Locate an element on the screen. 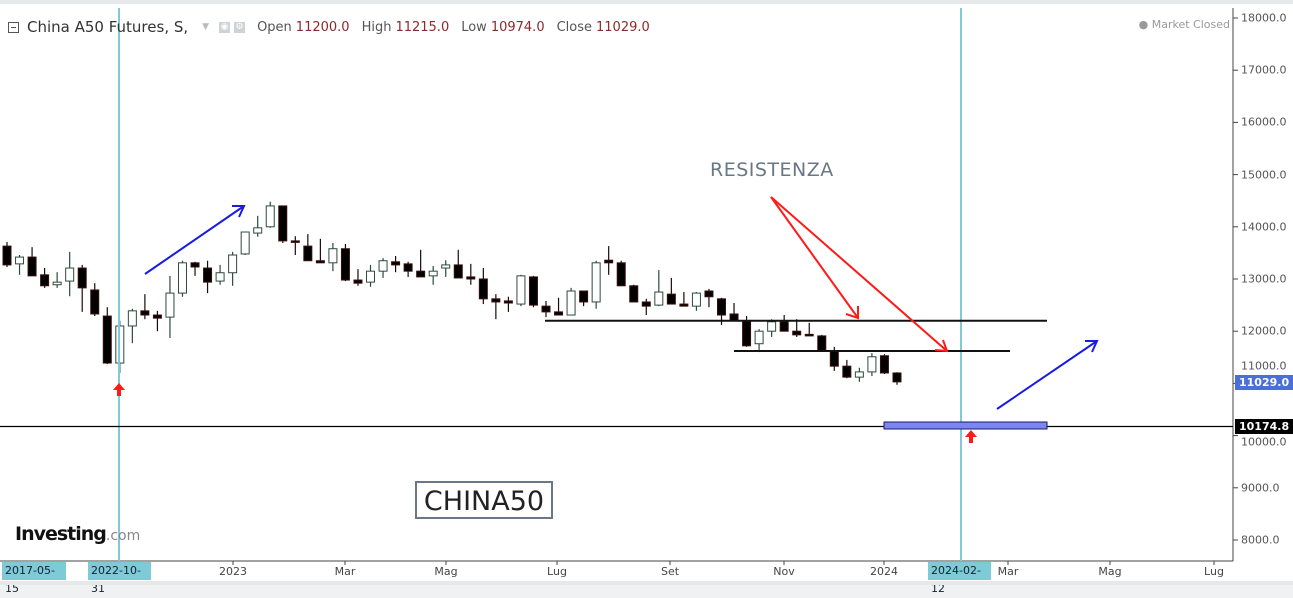  collapse-icon is located at coordinates (13, 27).